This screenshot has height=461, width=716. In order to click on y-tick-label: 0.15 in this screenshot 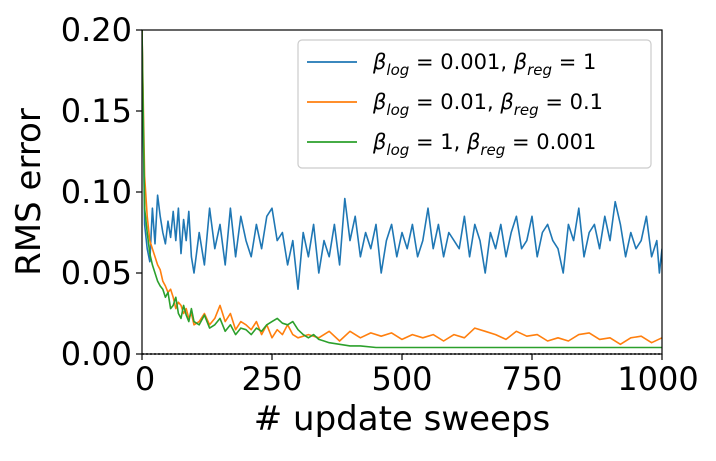, I will do `click(96, 111)`.